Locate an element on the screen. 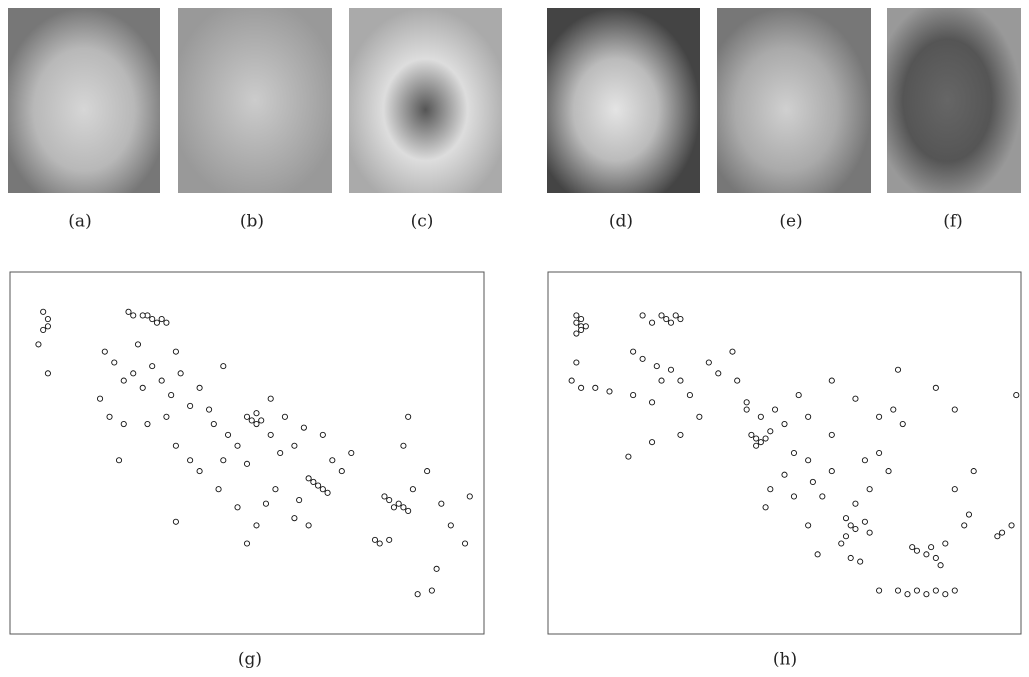 This screenshot has height=677, width=1029. panel-label: (g) is located at coordinates (250, 660).